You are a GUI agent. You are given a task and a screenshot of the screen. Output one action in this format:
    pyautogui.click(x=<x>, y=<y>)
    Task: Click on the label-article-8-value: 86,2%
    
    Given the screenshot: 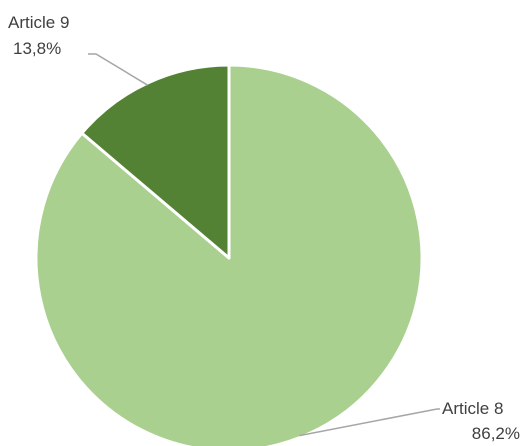 What is the action you would take?
    pyautogui.click(x=496, y=433)
    